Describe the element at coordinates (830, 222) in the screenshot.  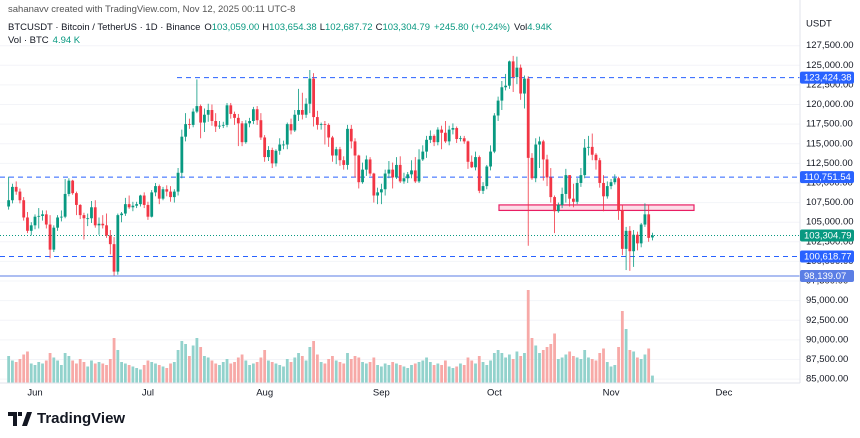
I see `y-tick-label: 105,000.00` at that location.